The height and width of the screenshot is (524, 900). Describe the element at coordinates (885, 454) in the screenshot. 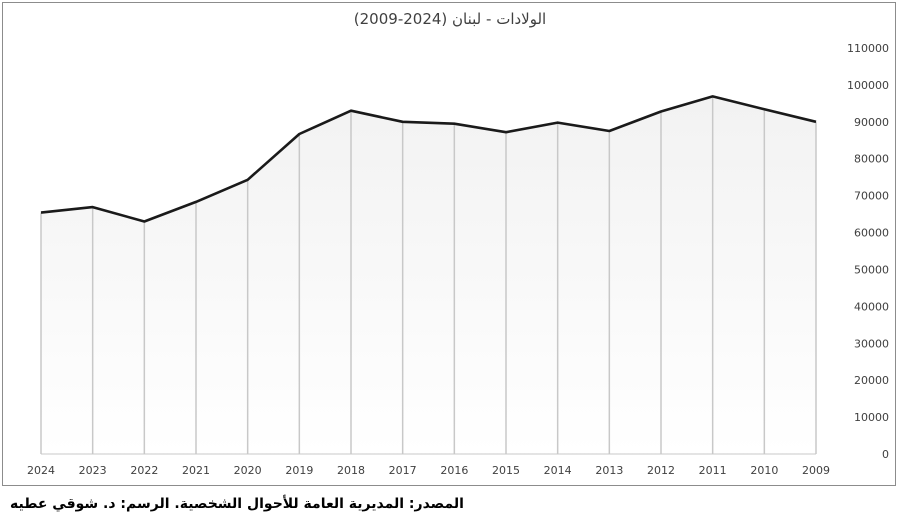

I see `y-tick-label: 0` at that location.